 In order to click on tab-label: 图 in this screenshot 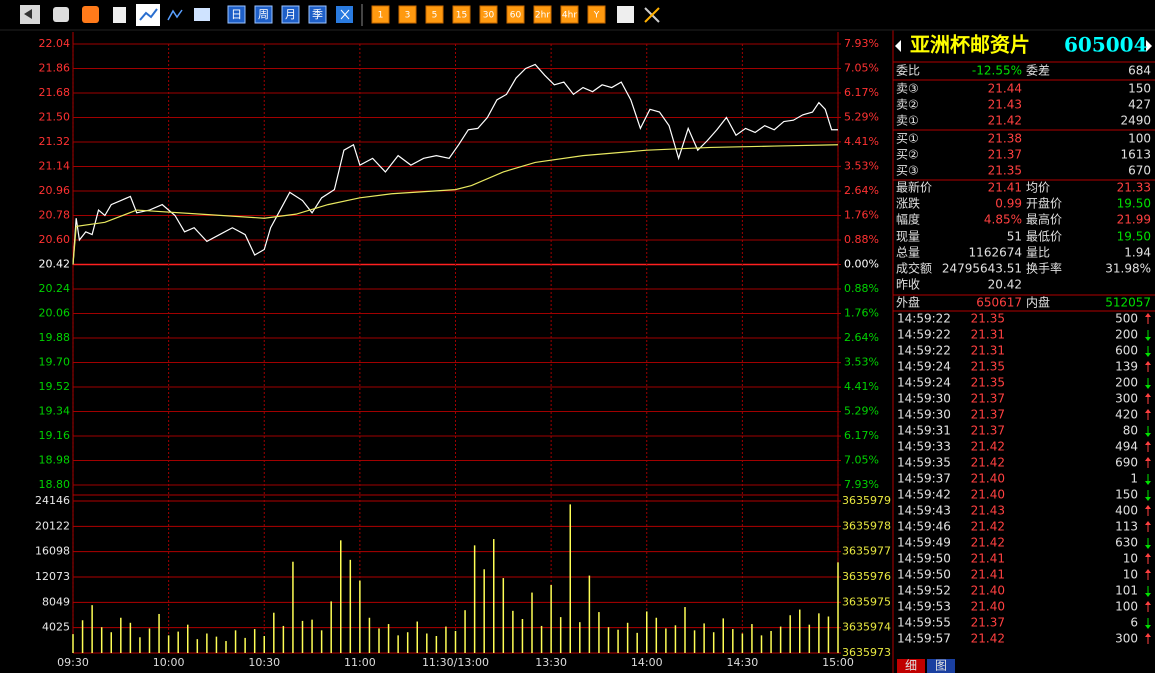, I will do `click(941, 666)`.